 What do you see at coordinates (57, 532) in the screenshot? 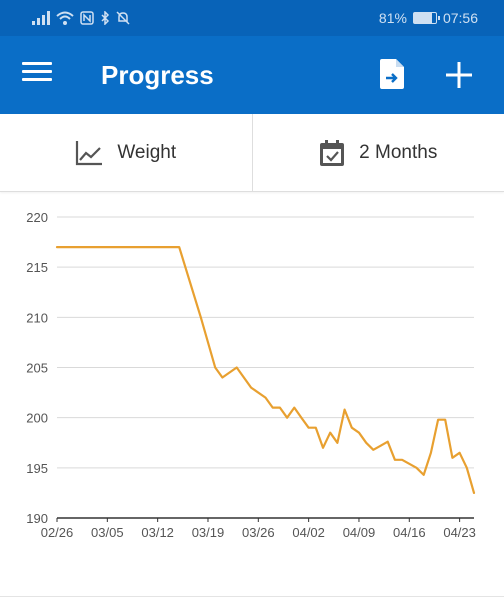
I see `x-tick-label: 02/26` at bounding box center [57, 532].